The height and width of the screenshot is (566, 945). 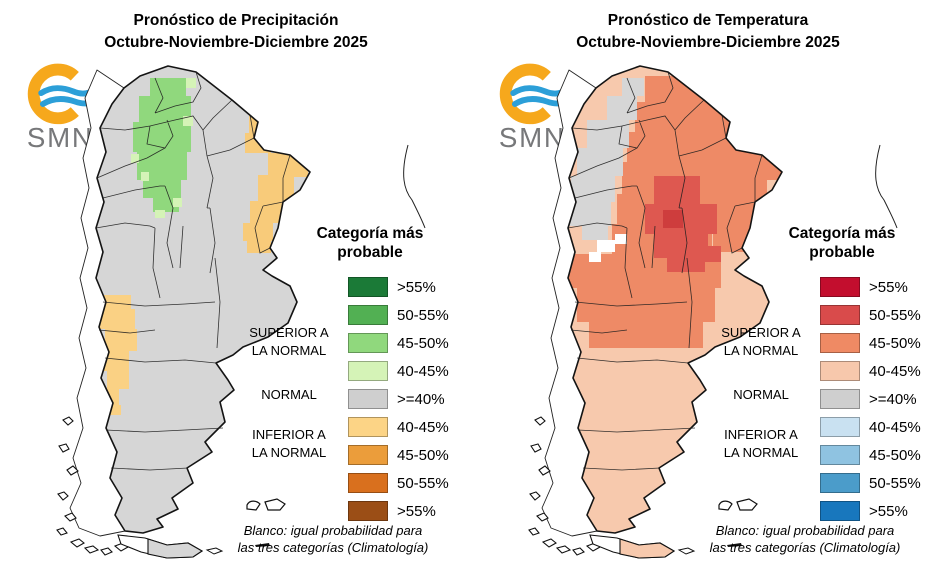 What do you see at coordinates (886, 186) in the screenshot?
I see `brazil-coastline` at bounding box center [886, 186].